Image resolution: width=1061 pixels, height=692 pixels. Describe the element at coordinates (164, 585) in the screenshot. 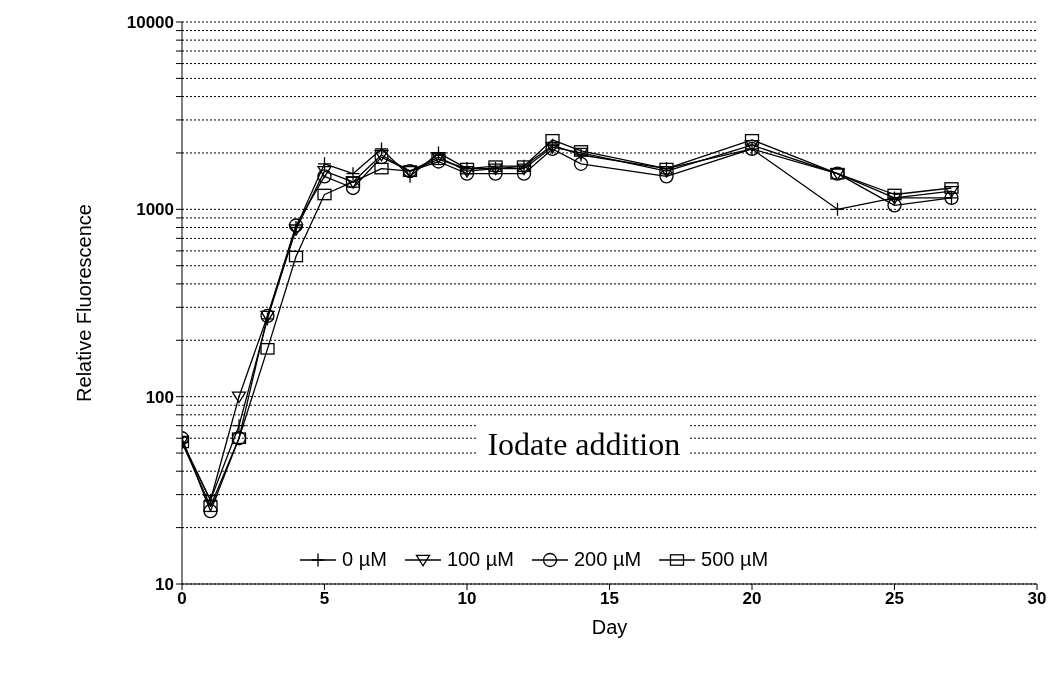

I see `y-tick-label: 10` at that location.